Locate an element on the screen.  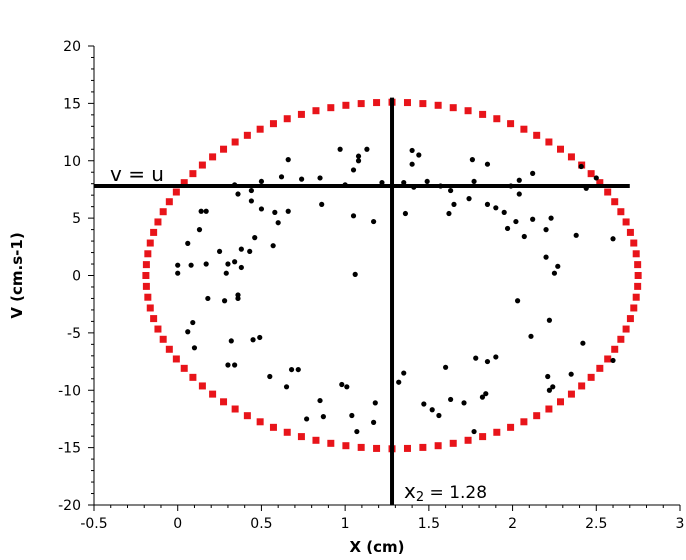
y-tick-label: -5 is located at coordinates (74, 334).